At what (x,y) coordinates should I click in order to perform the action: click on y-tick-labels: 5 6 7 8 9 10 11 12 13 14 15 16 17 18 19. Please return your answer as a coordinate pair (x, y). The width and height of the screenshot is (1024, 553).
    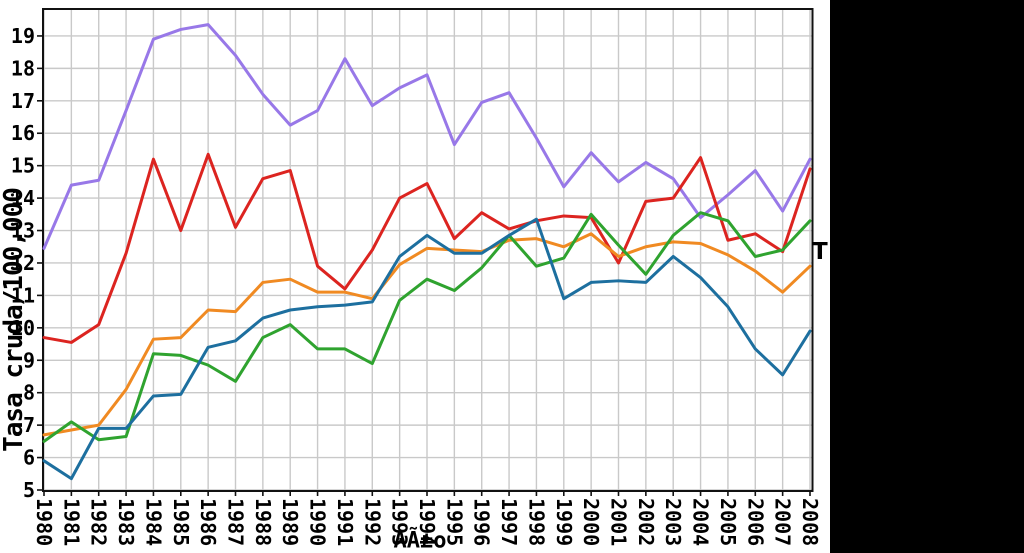
    Looking at the image, I should click on (23, 263).